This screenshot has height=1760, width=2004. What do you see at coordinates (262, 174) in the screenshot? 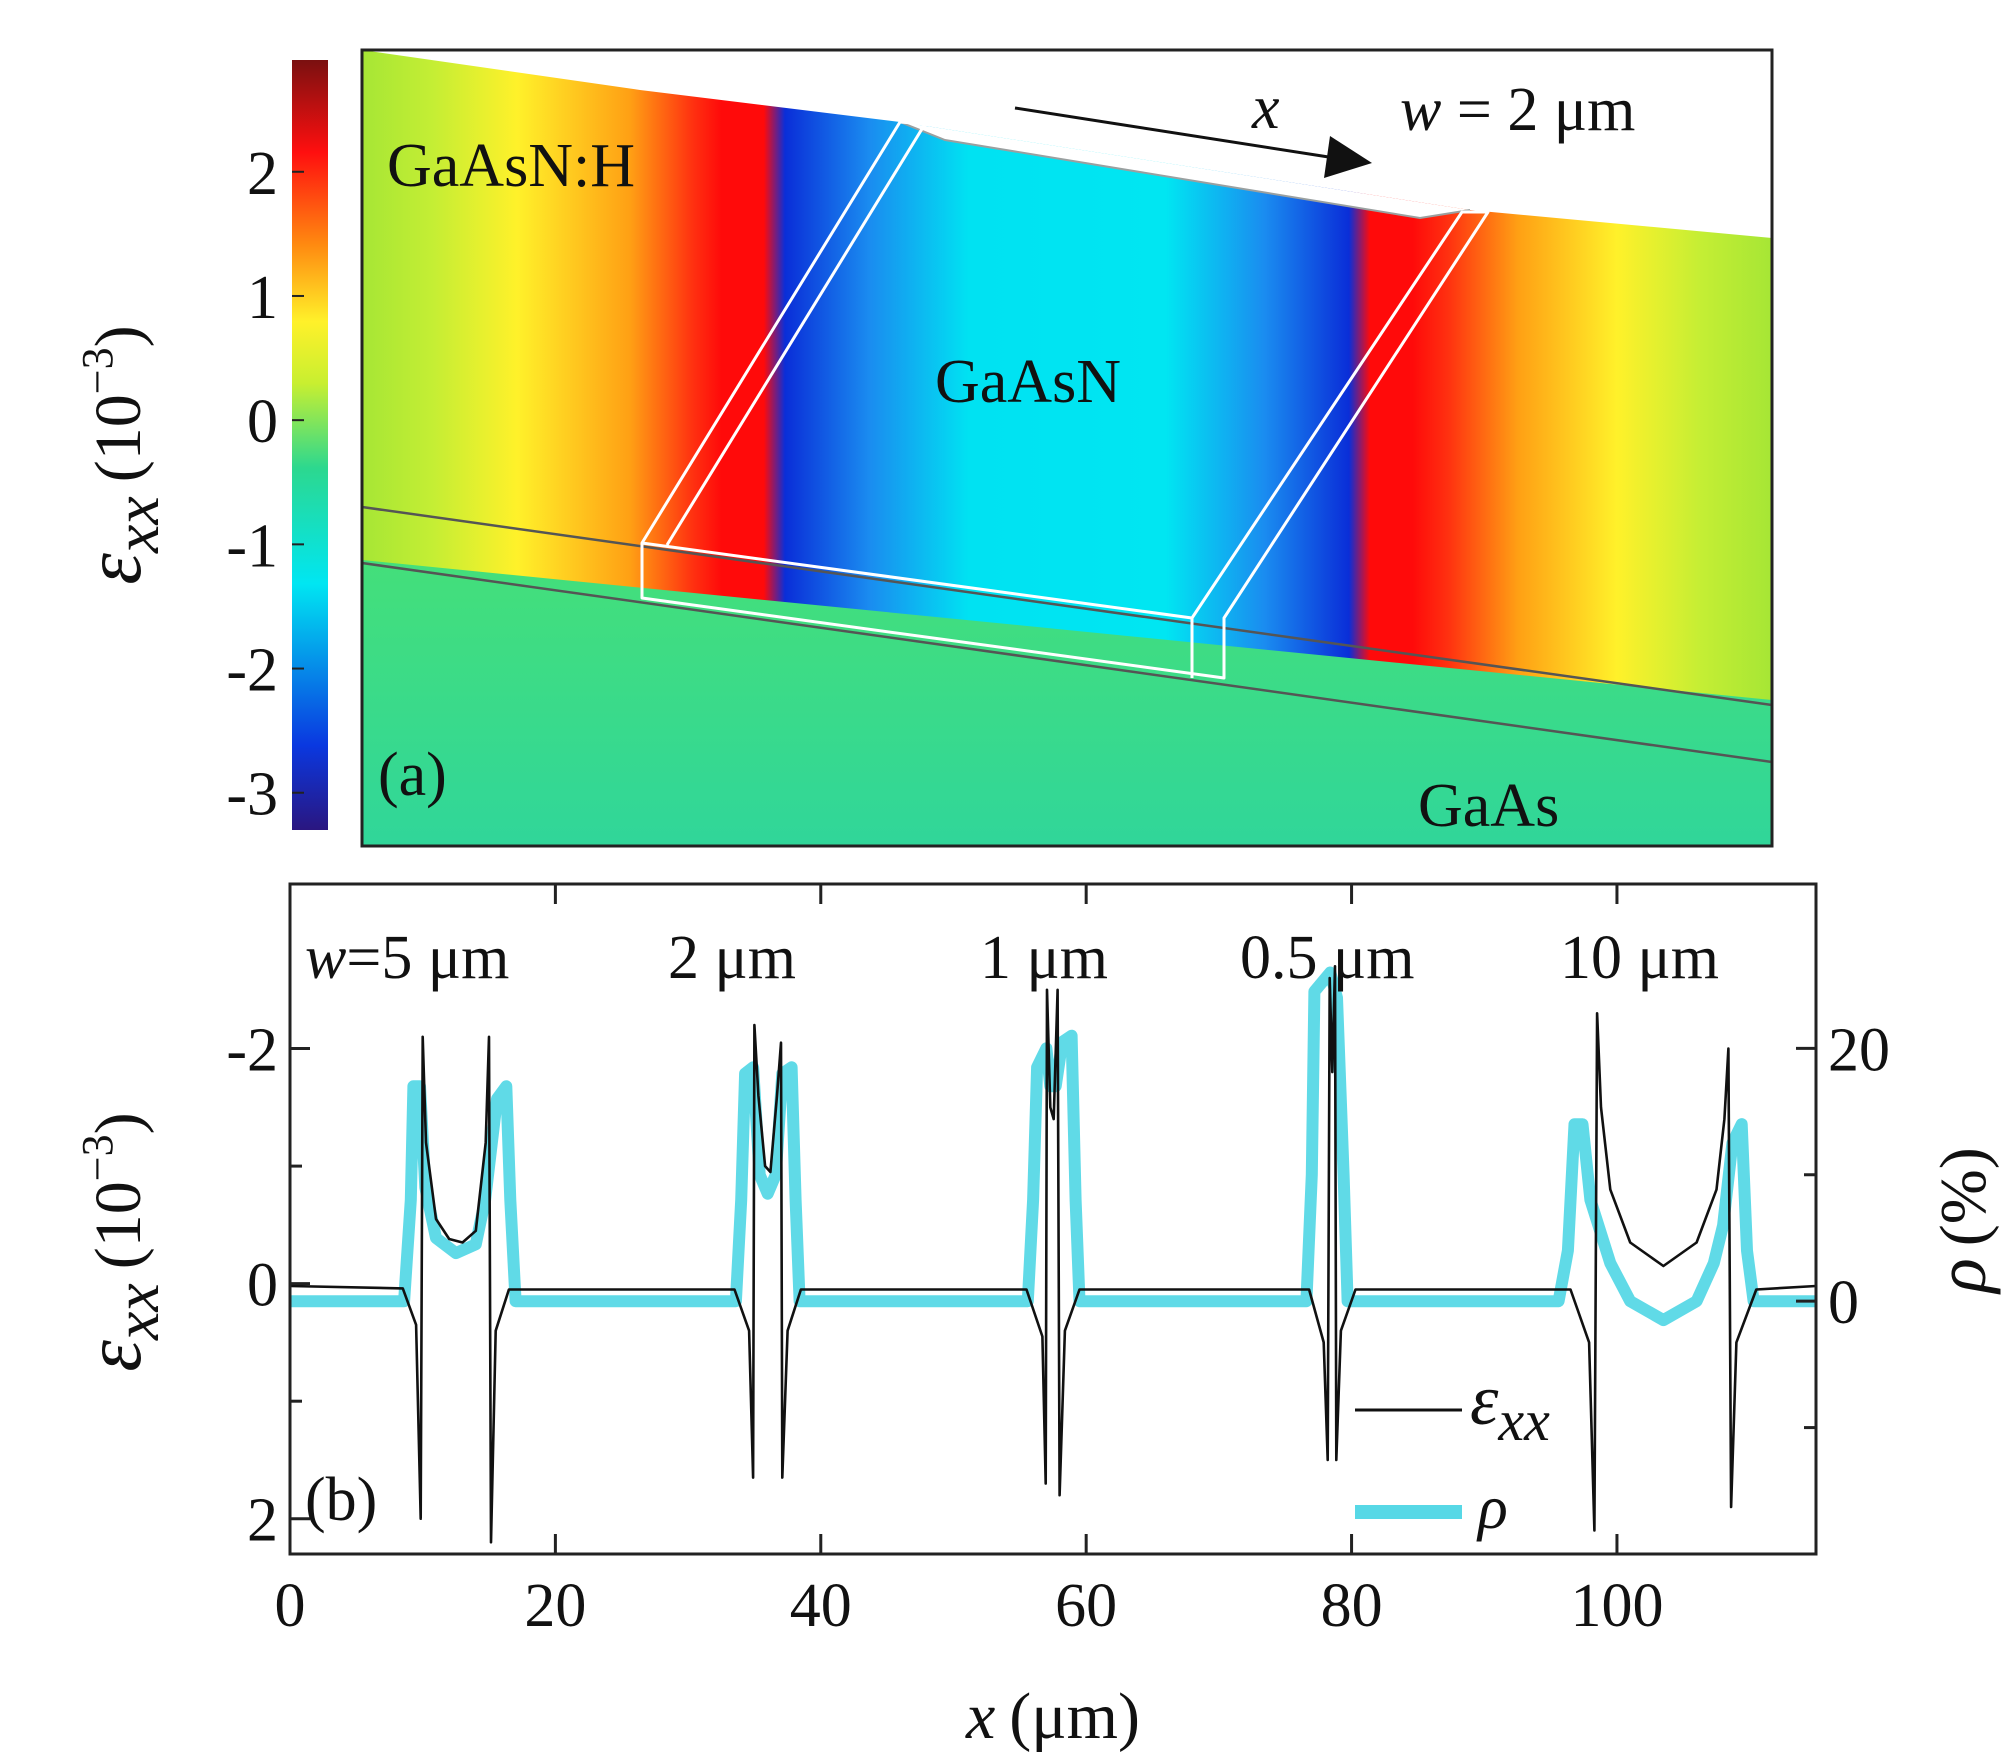
I see `colorbar-tick-label: 2` at bounding box center [262, 174].